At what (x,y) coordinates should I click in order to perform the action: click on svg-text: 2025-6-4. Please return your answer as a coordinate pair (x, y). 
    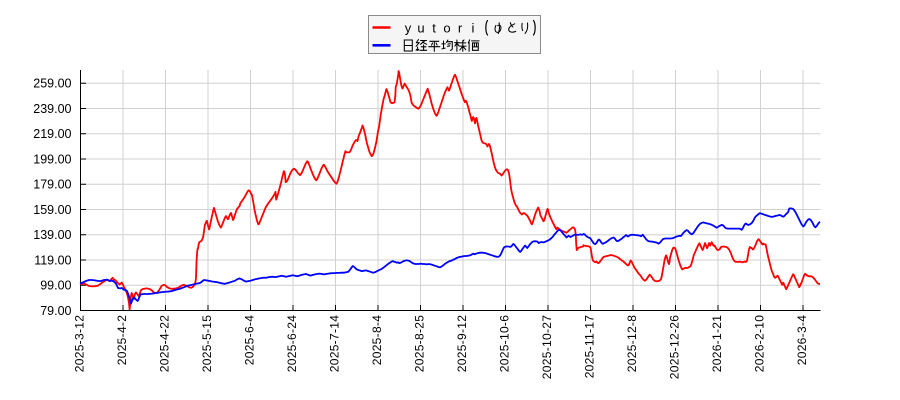
    Looking at the image, I should click on (250, 340).